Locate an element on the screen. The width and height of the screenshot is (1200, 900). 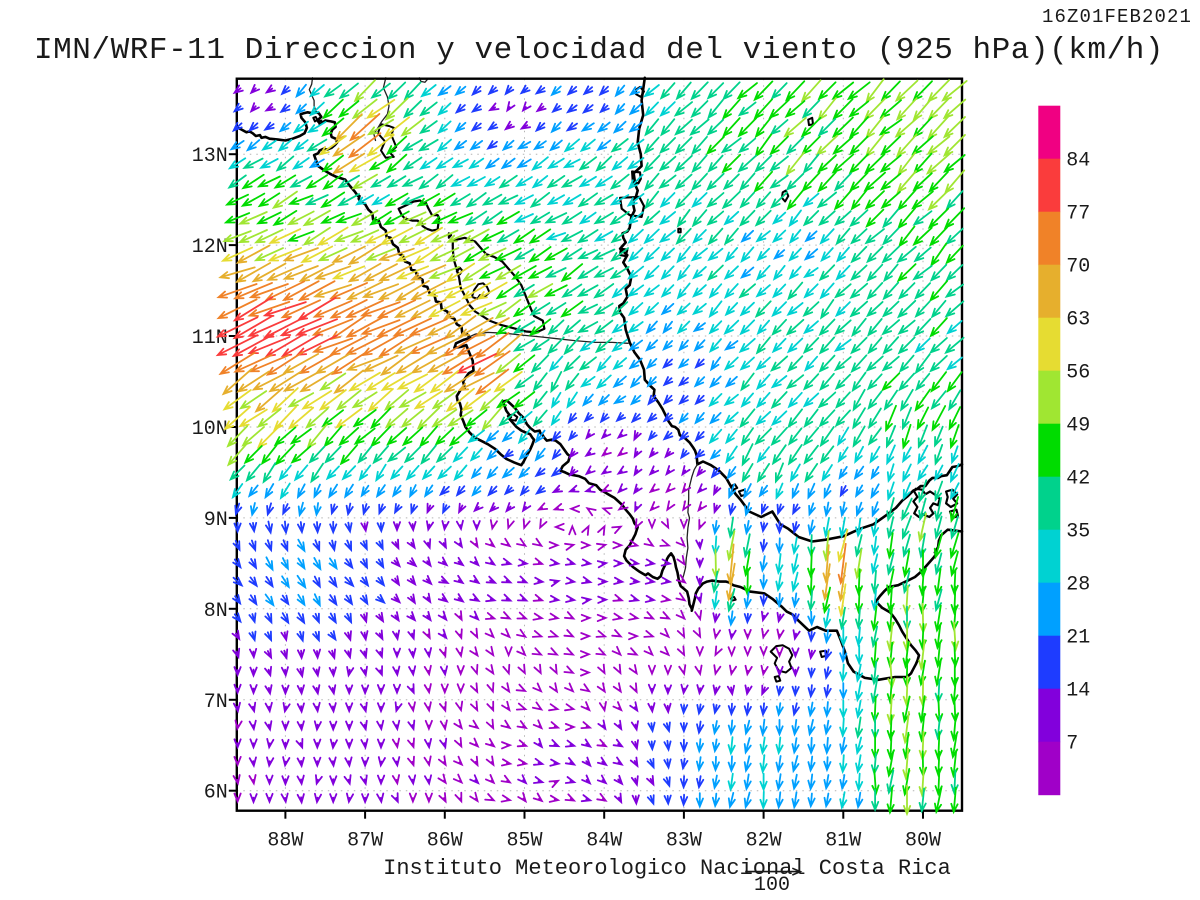
colorbar-segment is located at coordinates (1049, 715).